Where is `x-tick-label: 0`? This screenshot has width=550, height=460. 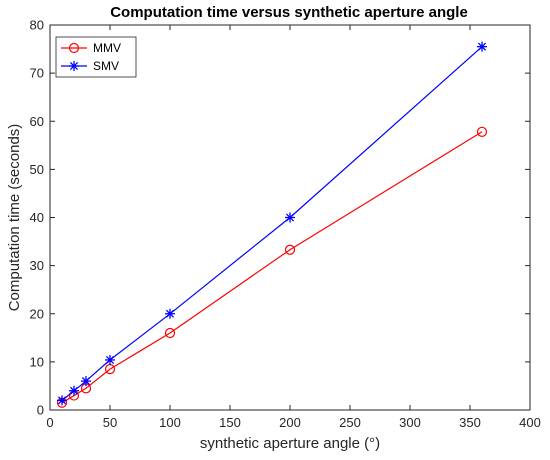
x-tick-label: 0 is located at coordinates (49, 422).